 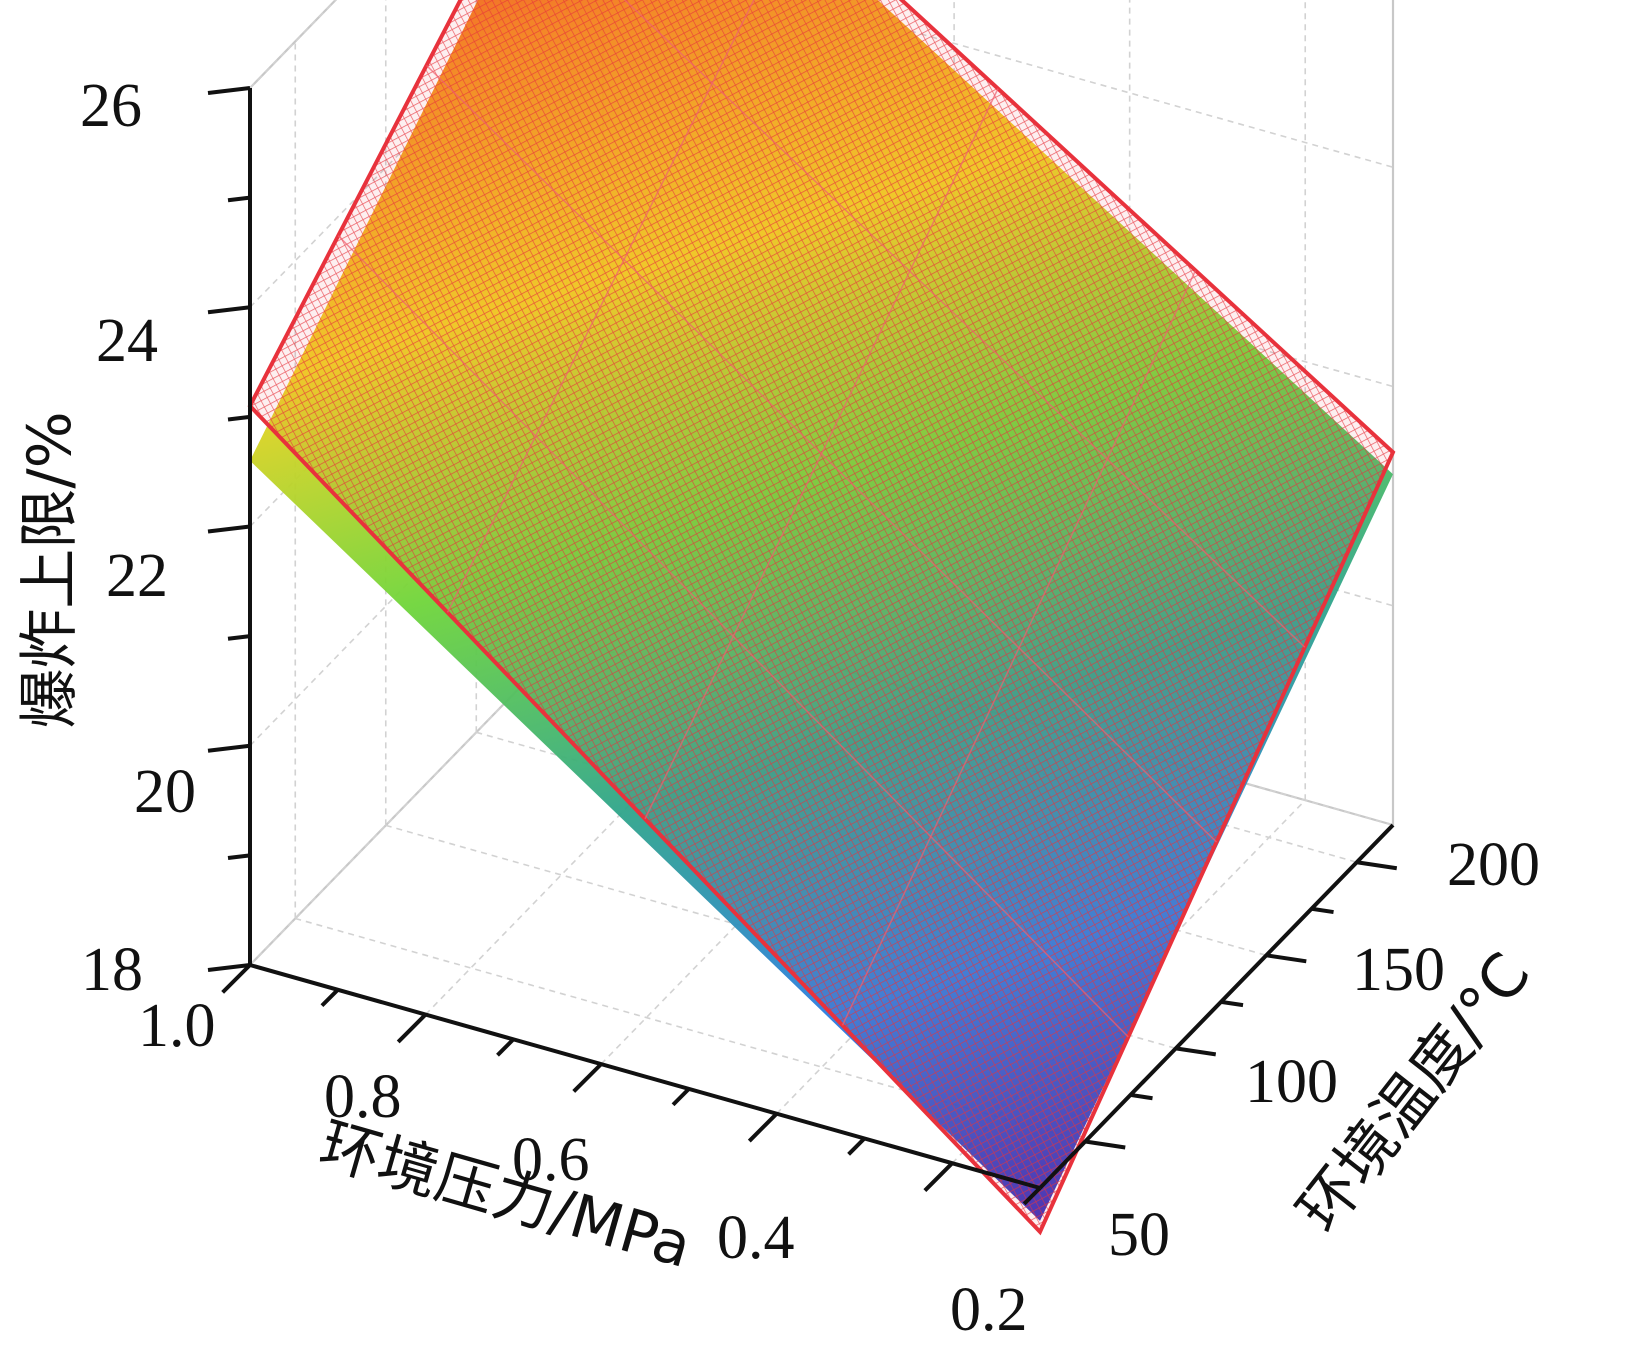 I want to click on z-tick-label: 18, so click(x=112, y=970).